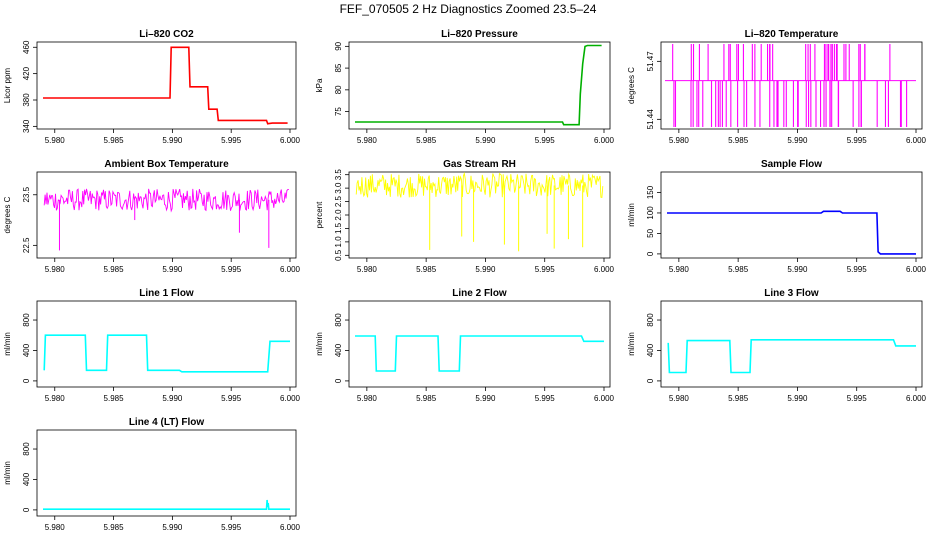 The height and width of the screenshot is (540, 936). Describe the element at coordinates (479, 185) in the screenshot. I see `data-series-noise` at that location.